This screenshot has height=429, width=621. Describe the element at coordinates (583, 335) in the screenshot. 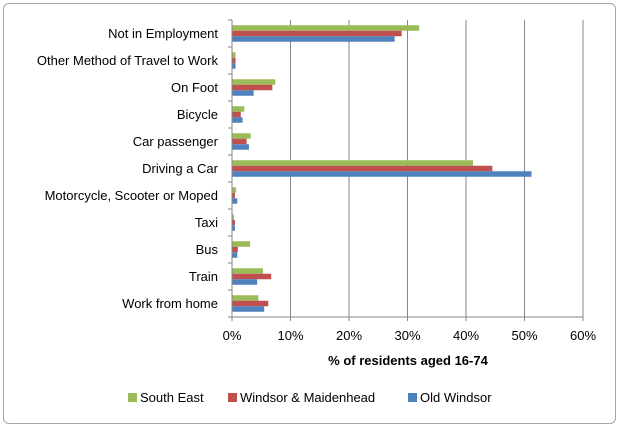

I see `x-tick-label: 60%` at that location.